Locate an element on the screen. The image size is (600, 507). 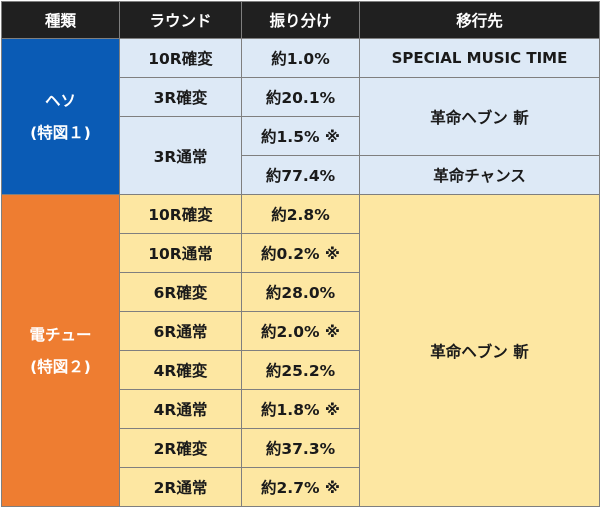
round-cell: 3R確変 is located at coordinates (180, 97).